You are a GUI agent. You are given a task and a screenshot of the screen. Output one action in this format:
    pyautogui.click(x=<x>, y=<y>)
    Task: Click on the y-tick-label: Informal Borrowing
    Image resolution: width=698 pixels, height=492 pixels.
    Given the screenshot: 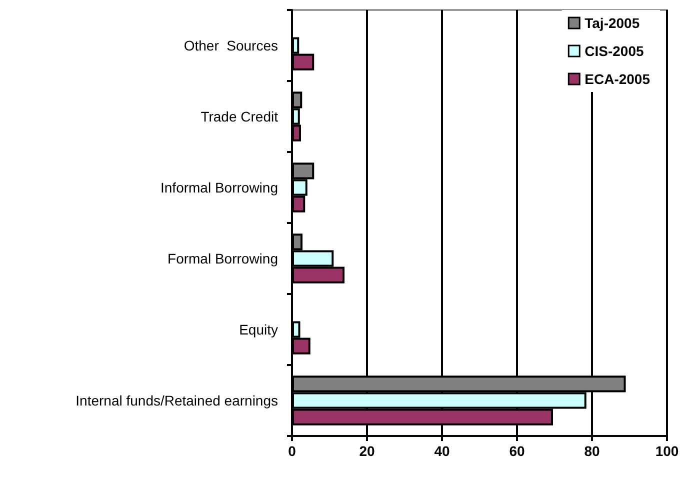 What is the action you would take?
    pyautogui.click(x=219, y=188)
    